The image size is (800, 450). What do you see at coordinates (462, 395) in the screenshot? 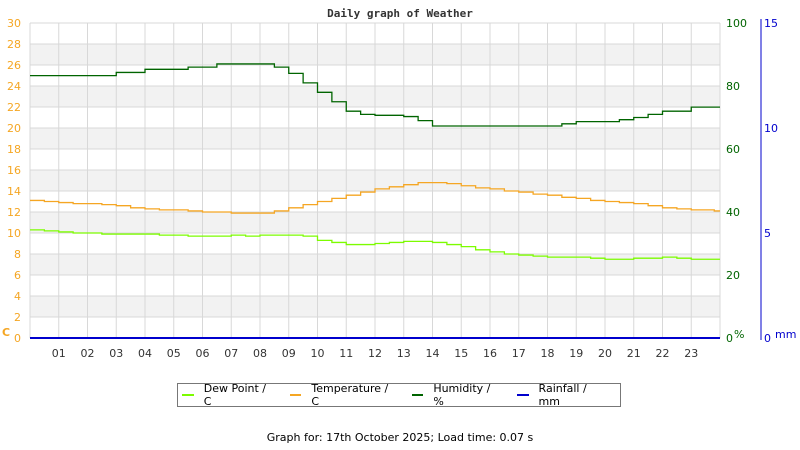
I see `legend-label: Humidity / %` at bounding box center [462, 395].